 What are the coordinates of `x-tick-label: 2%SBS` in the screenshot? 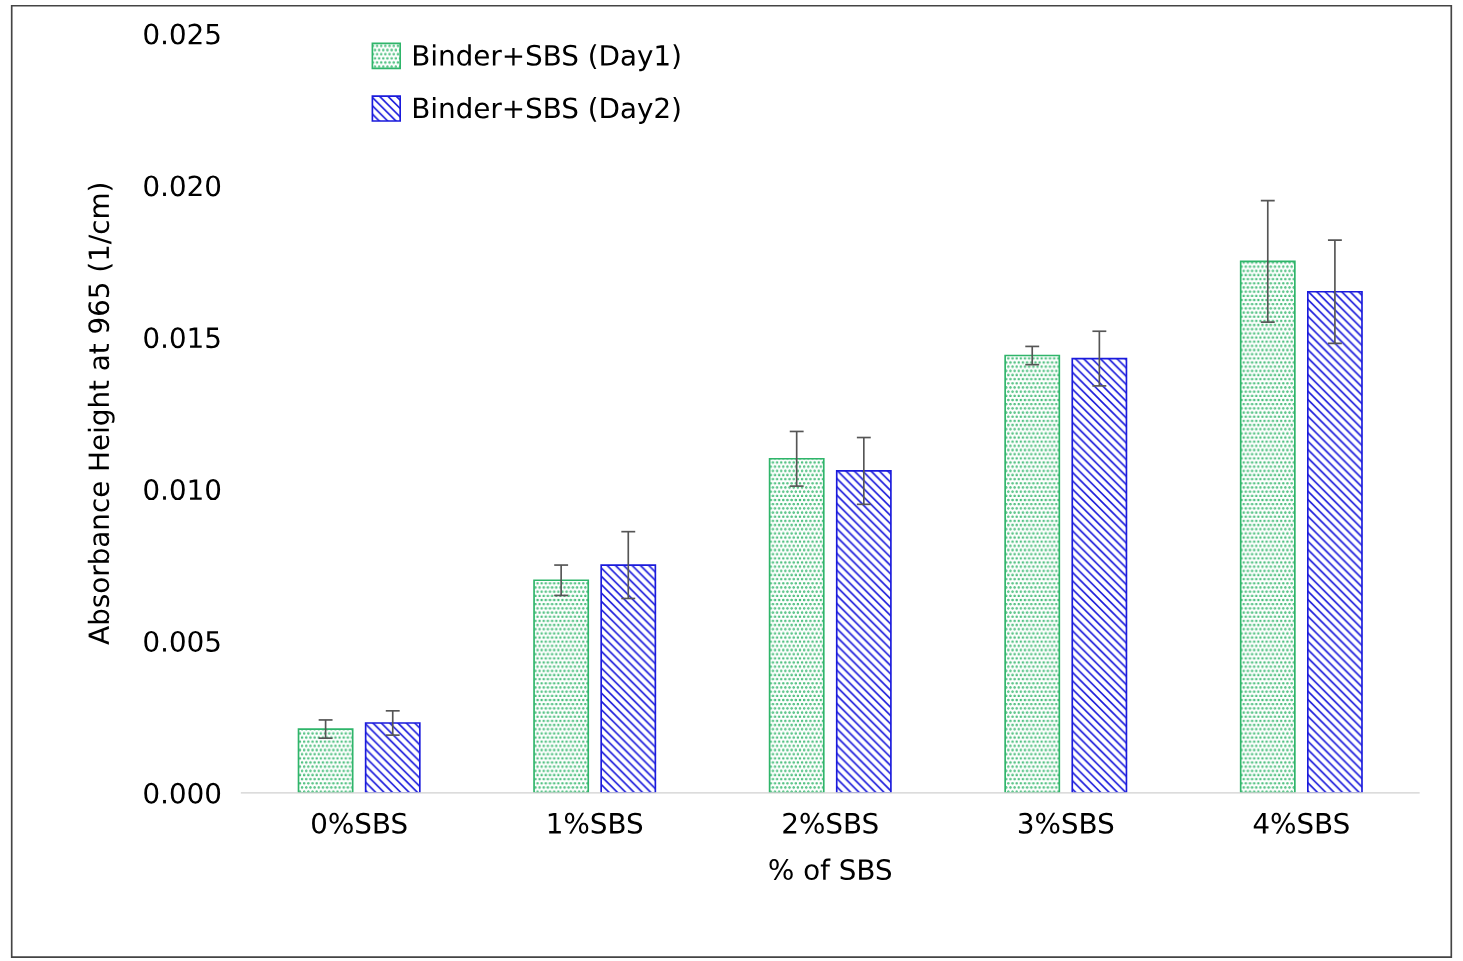 It's located at (830, 823).